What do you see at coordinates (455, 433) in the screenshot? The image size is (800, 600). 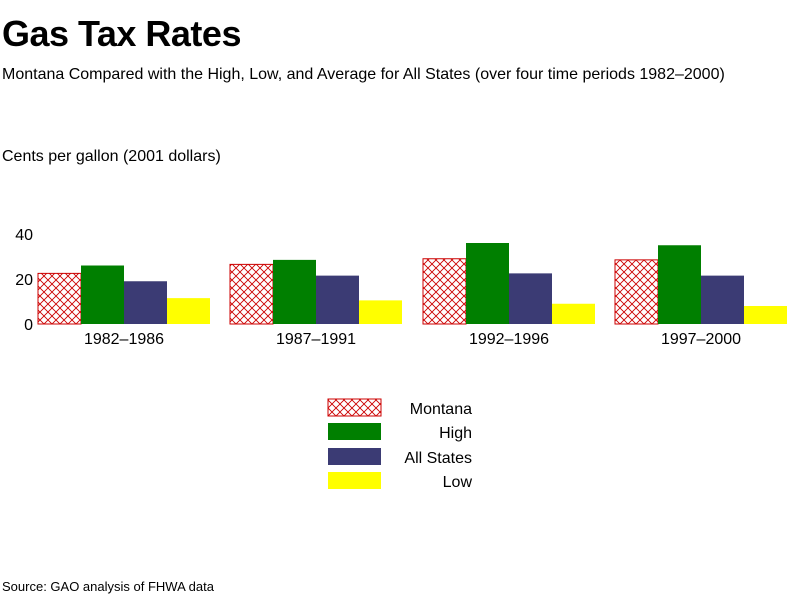 I see `legend-label: High` at bounding box center [455, 433].